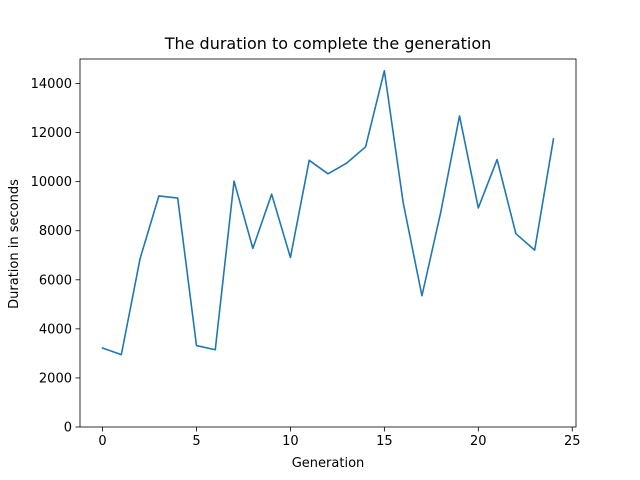 The height and width of the screenshot is (480, 640). I want to click on x-tick-label: 0, so click(102, 441).